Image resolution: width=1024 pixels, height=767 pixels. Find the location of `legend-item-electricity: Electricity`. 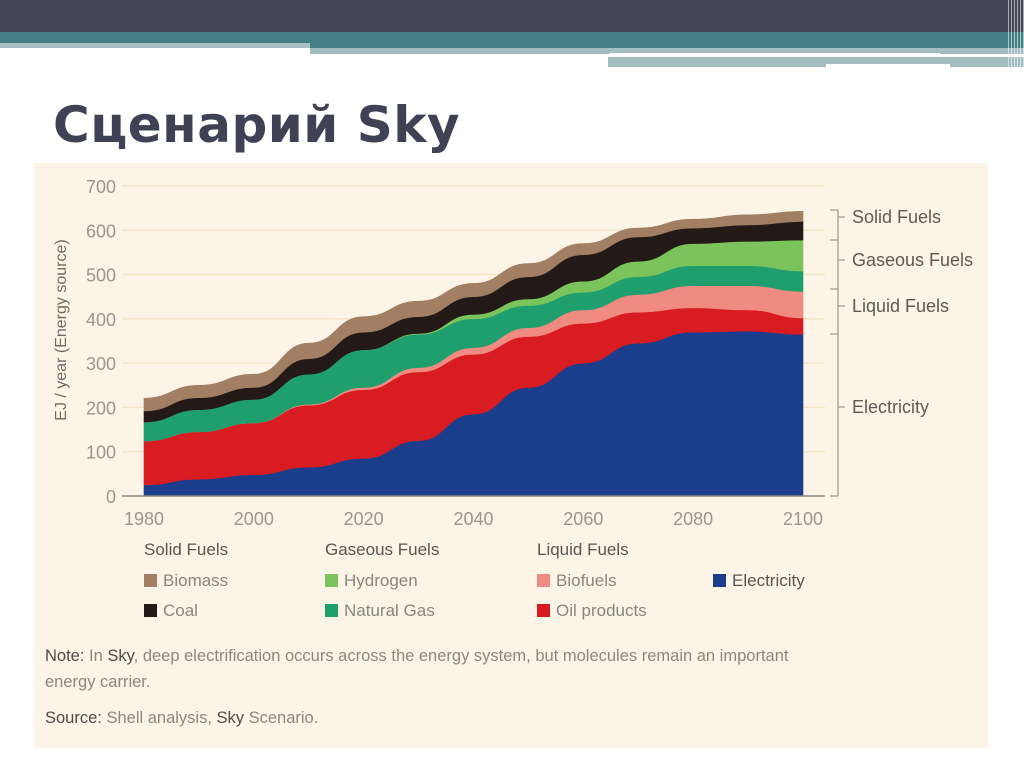

legend-item-electricity: Electricity is located at coordinates (759, 581).